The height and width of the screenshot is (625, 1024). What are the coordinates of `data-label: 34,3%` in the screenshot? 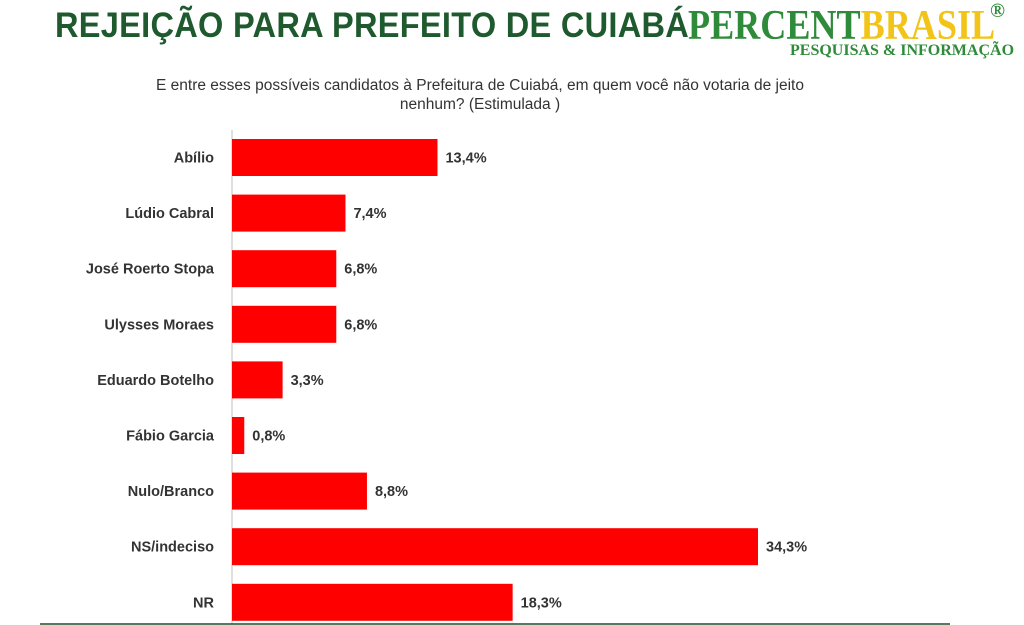 It's located at (786, 548).